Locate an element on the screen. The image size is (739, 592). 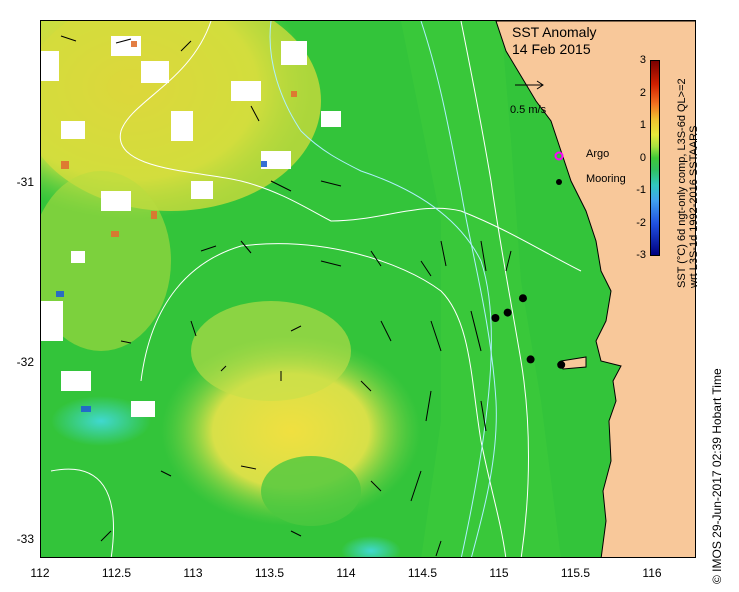
colorbar-tick-label: -2 is located at coordinates (641, 222).